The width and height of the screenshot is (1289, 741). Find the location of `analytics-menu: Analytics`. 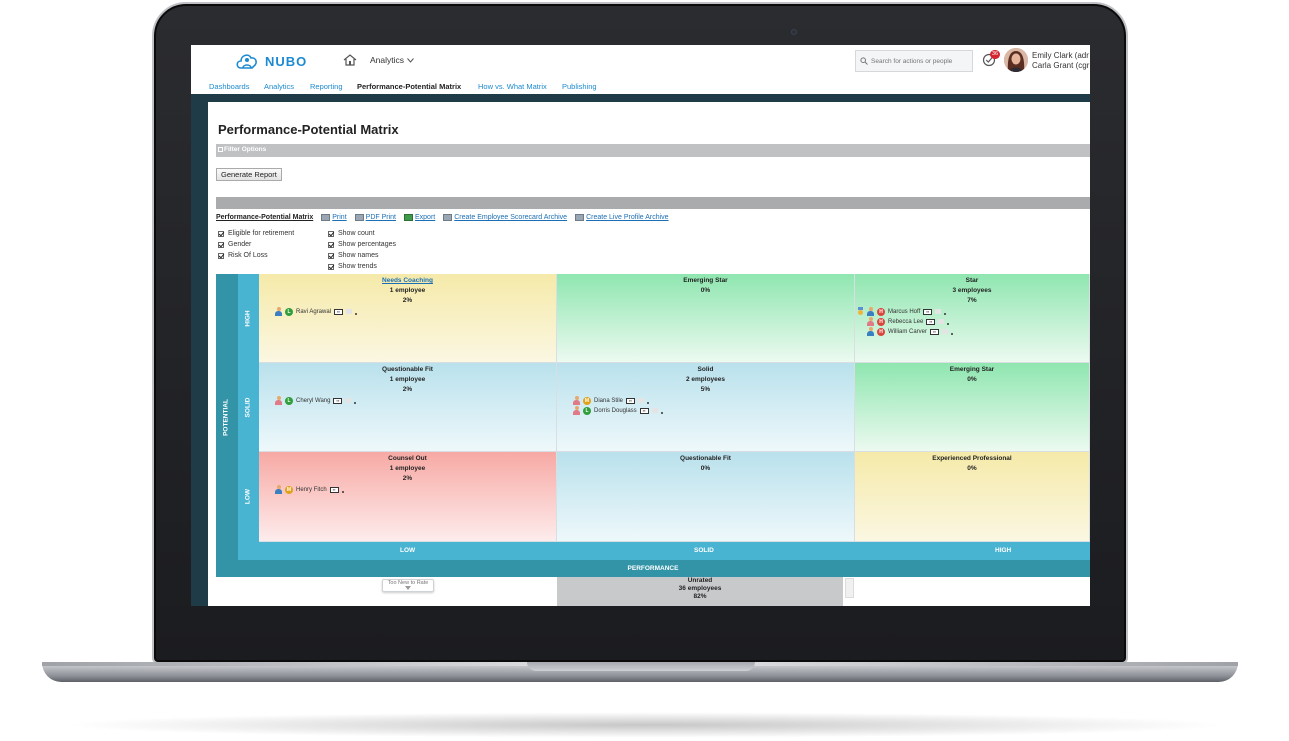

analytics-menu: Analytics is located at coordinates (392, 60).